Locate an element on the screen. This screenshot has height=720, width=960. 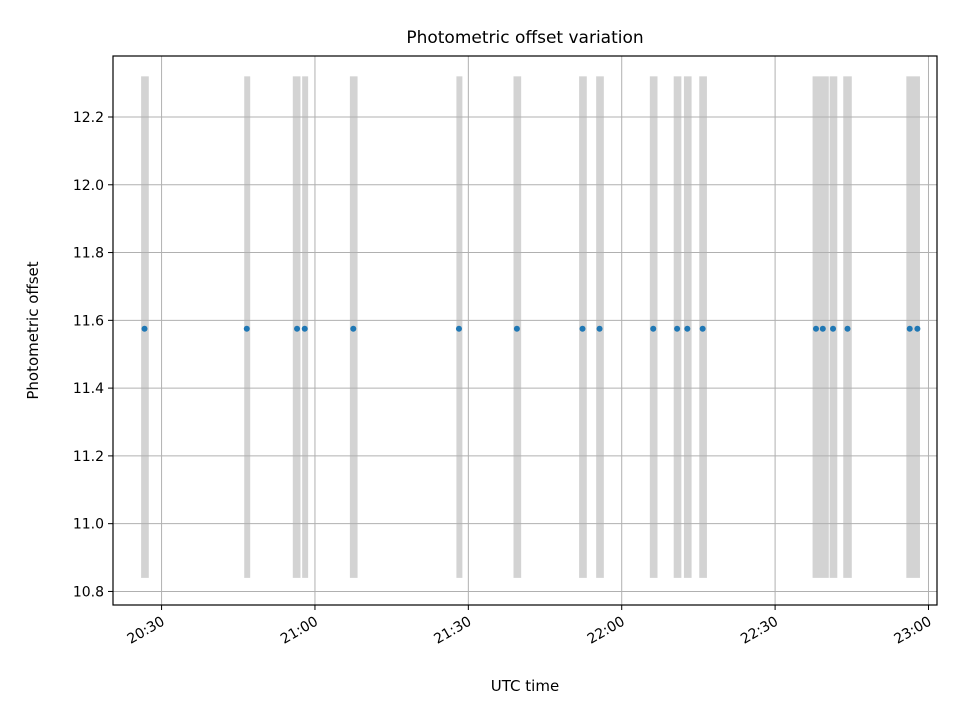
shaded-band is located at coordinates (913, 327).